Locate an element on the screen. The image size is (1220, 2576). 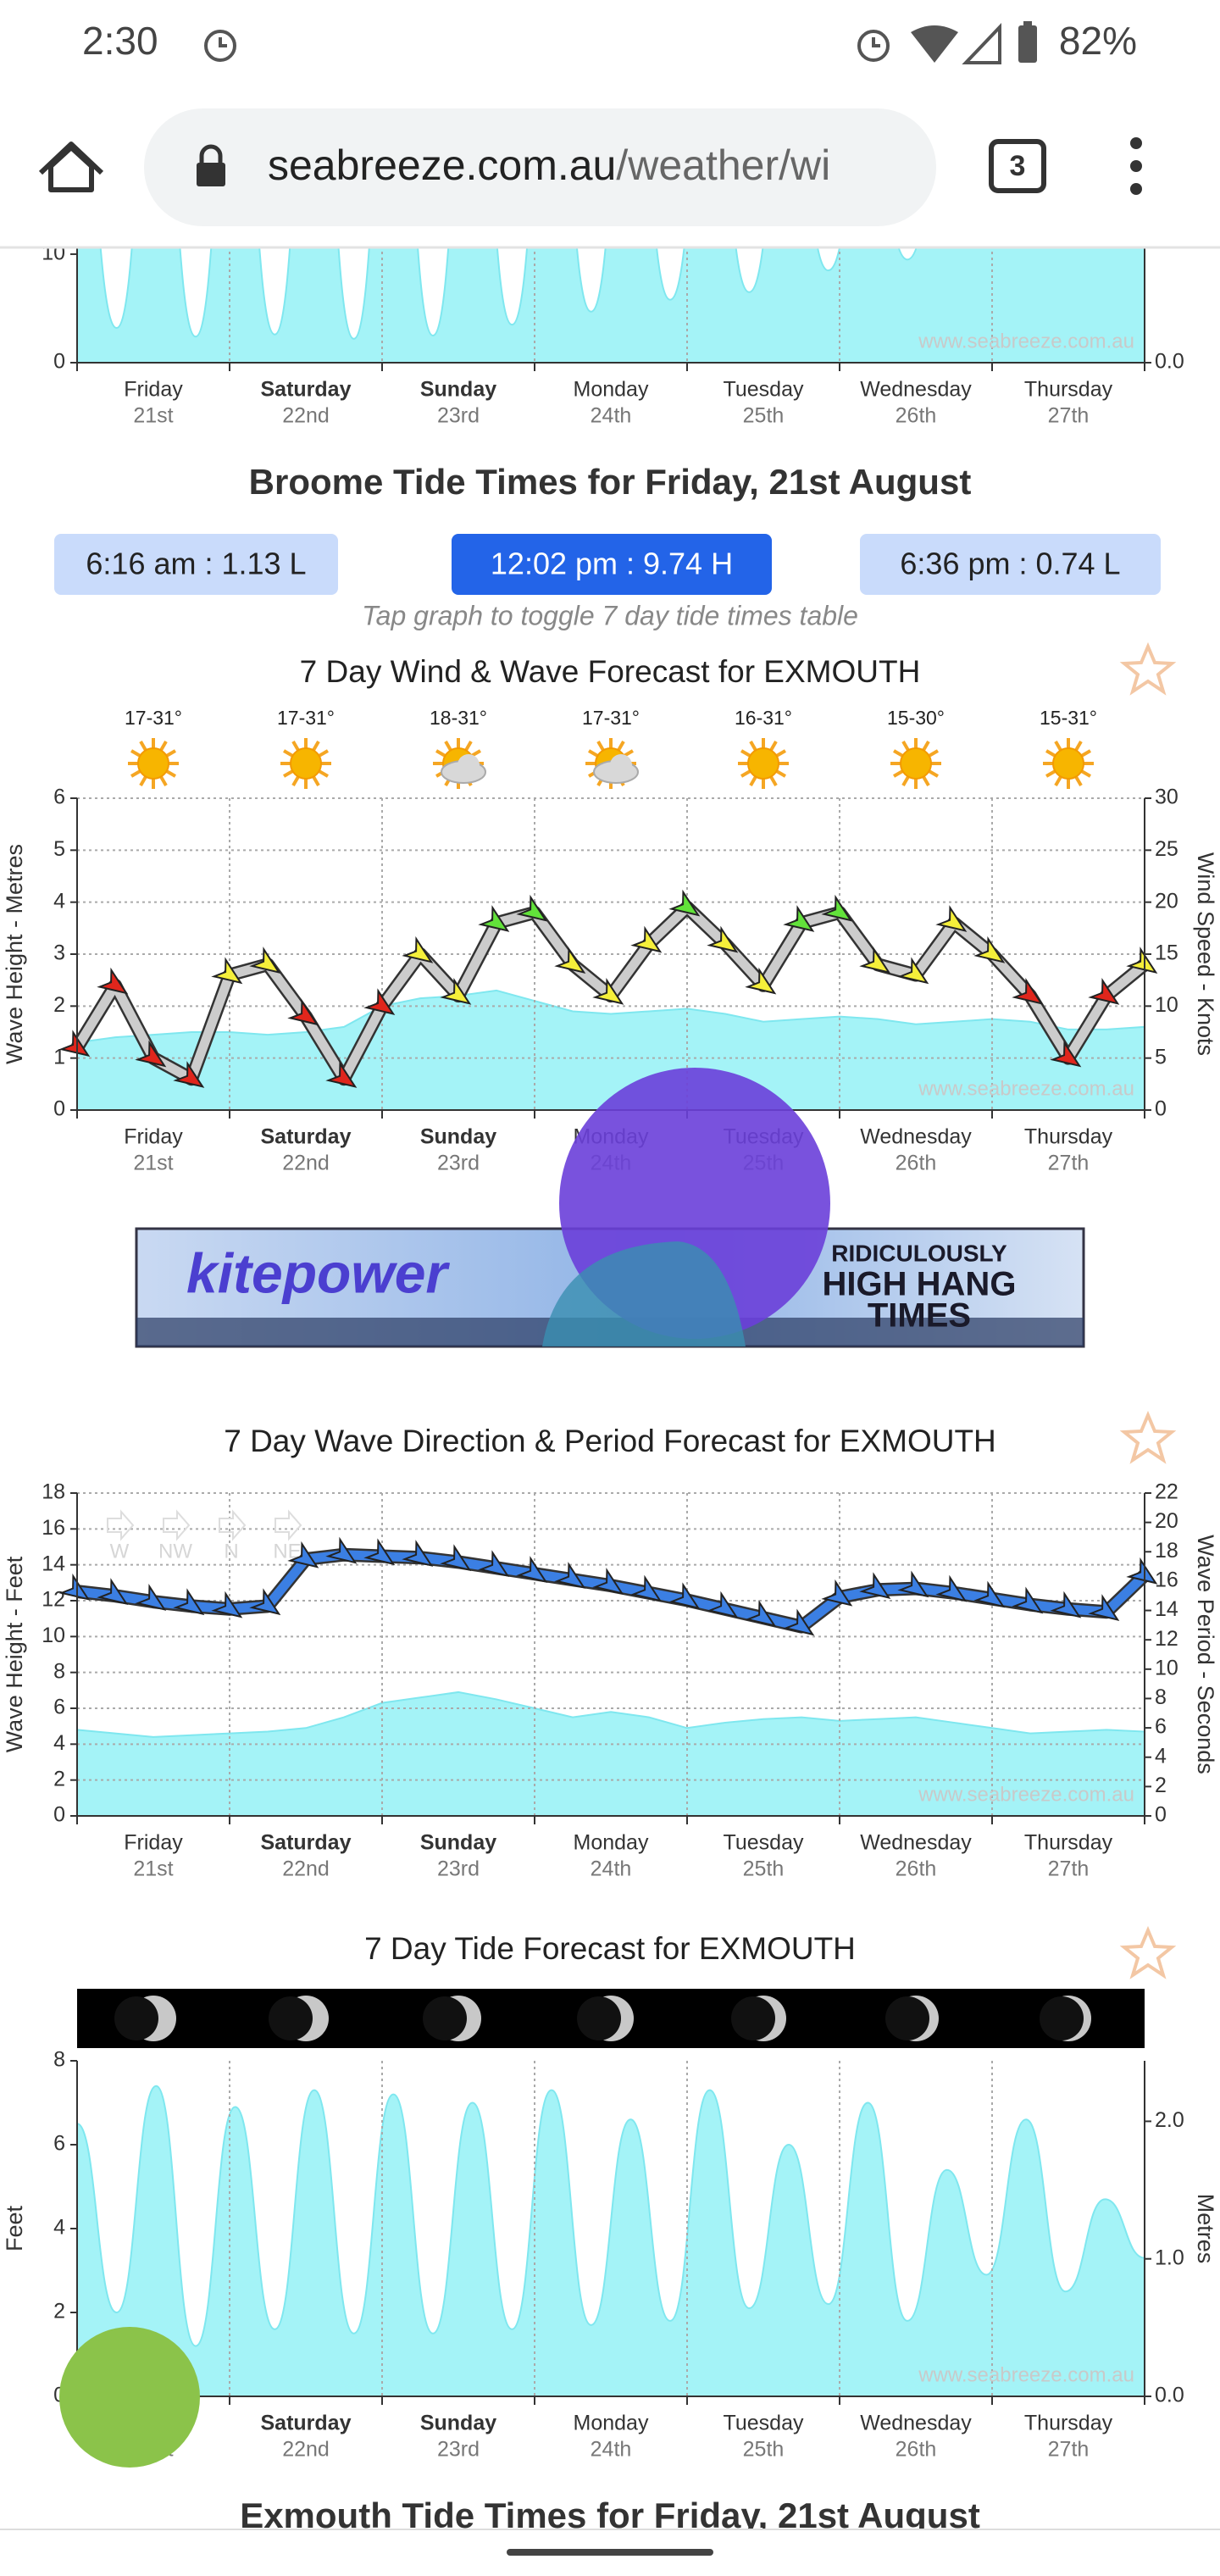
chart-title: 7 Day Tide Forecast for EXMOUTH is located at coordinates (610, 1948).